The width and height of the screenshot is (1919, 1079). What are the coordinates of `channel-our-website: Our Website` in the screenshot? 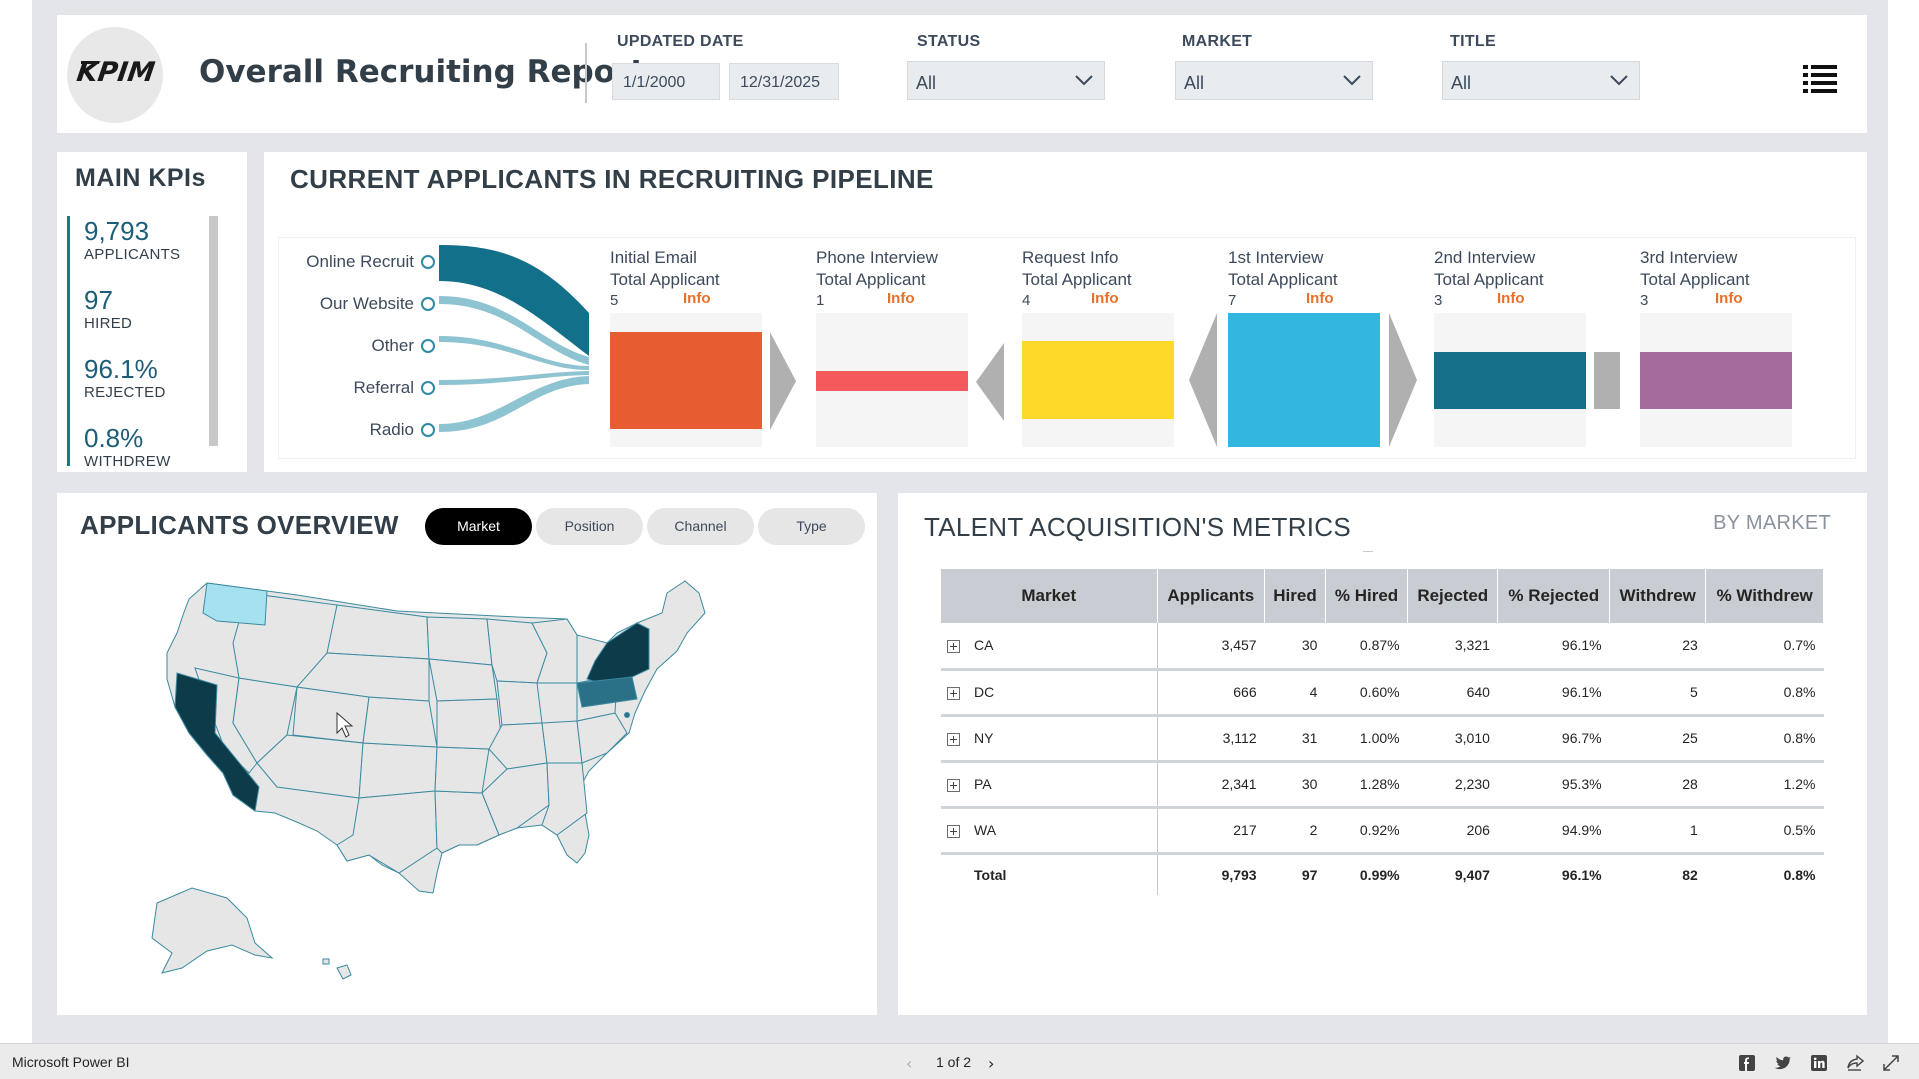 It's located at (366, 303).